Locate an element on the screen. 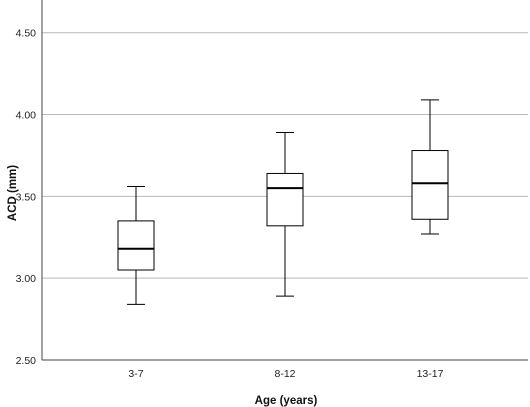 Image resolution: width=530 pixels, height=407 pixels. x-tick-label: 8-12 is located at coordinates (284, 374).